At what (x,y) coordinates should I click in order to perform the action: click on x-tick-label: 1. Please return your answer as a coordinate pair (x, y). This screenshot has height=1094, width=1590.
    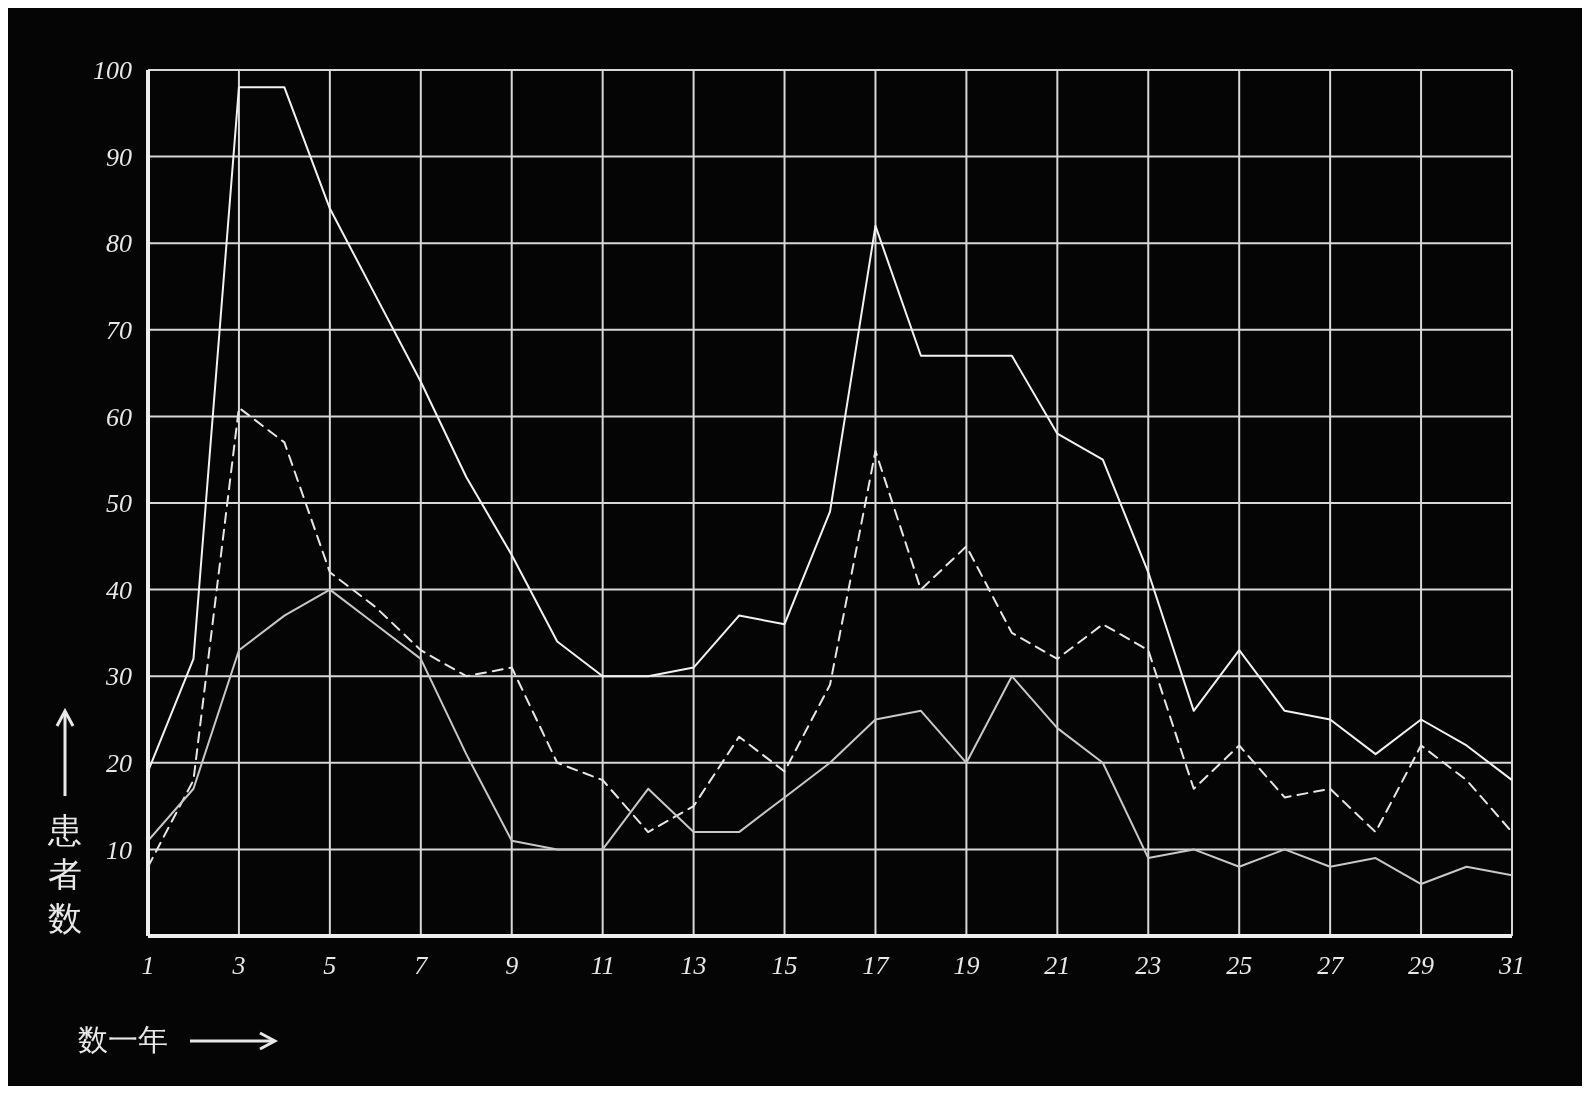
    Looking at the image, I should click on (148, 966).